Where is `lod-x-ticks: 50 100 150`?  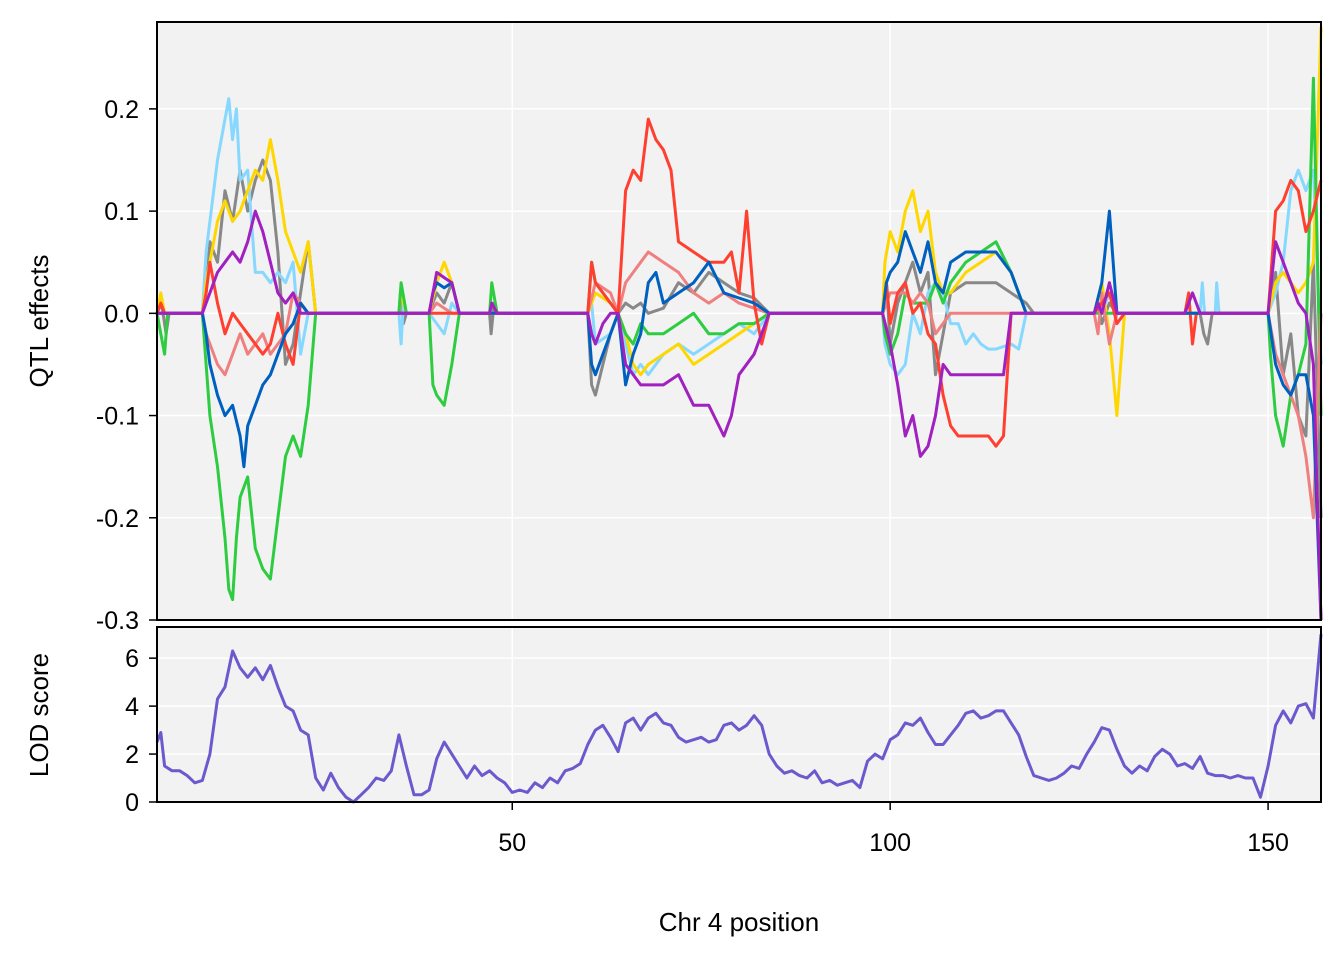
lod-x-ticks: 50 100 150 is located at coordinates (893, 829).